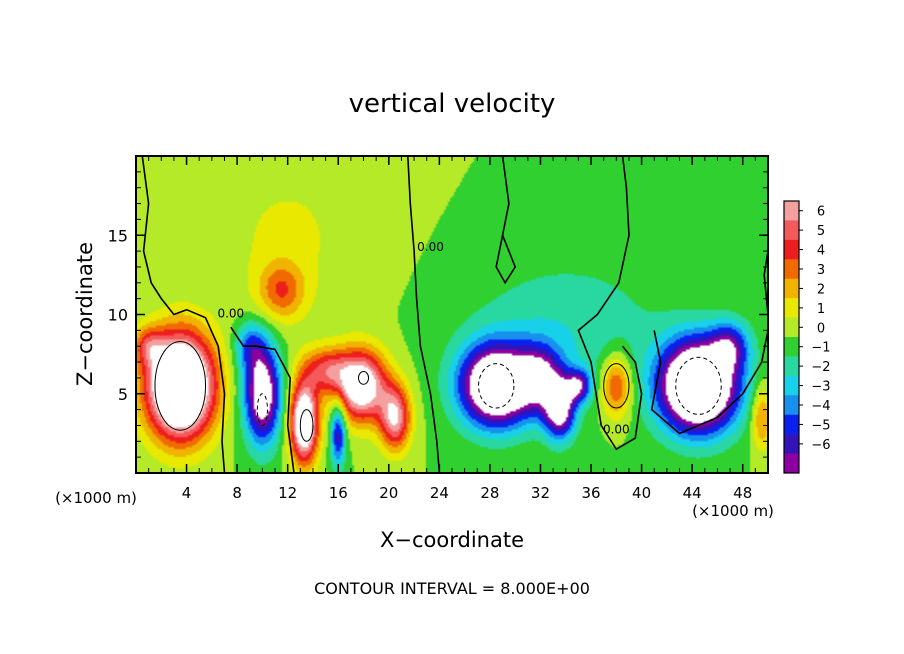 The image size is (904, 654). I want to click on colorbar-tick-label: 2, so click(821, 289).